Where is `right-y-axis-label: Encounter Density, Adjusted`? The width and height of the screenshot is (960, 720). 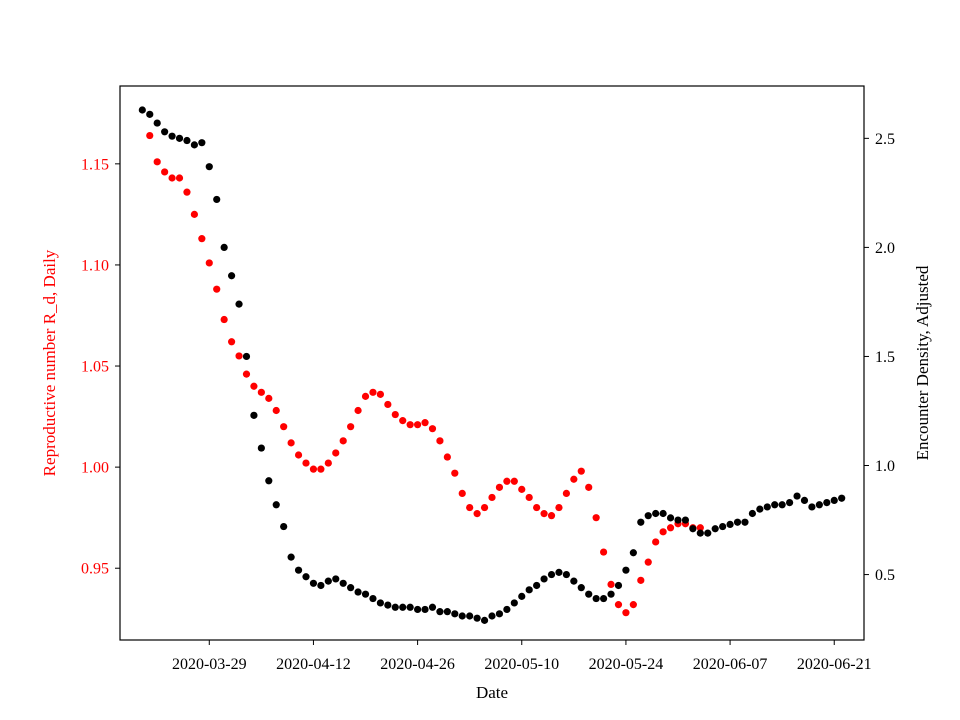
right-y-axis-label: Encounter Density, Adjusted is located at coordinates (922, 362).